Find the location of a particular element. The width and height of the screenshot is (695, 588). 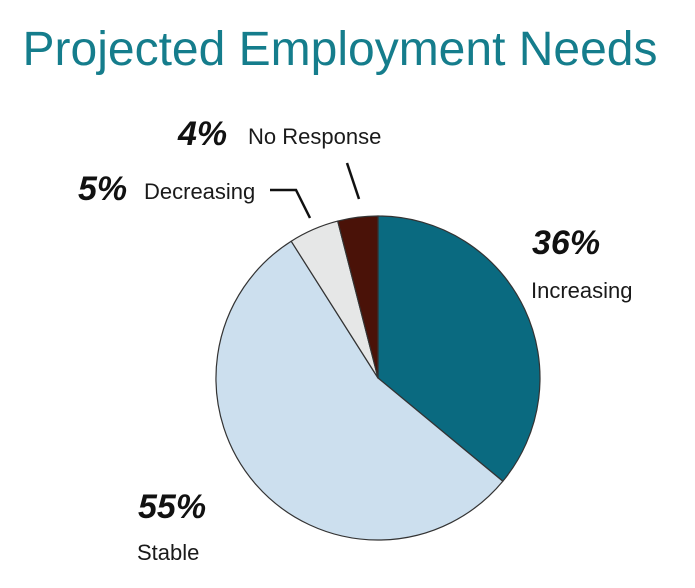

pie-slice-no-response is located at coordinates (358, 297).